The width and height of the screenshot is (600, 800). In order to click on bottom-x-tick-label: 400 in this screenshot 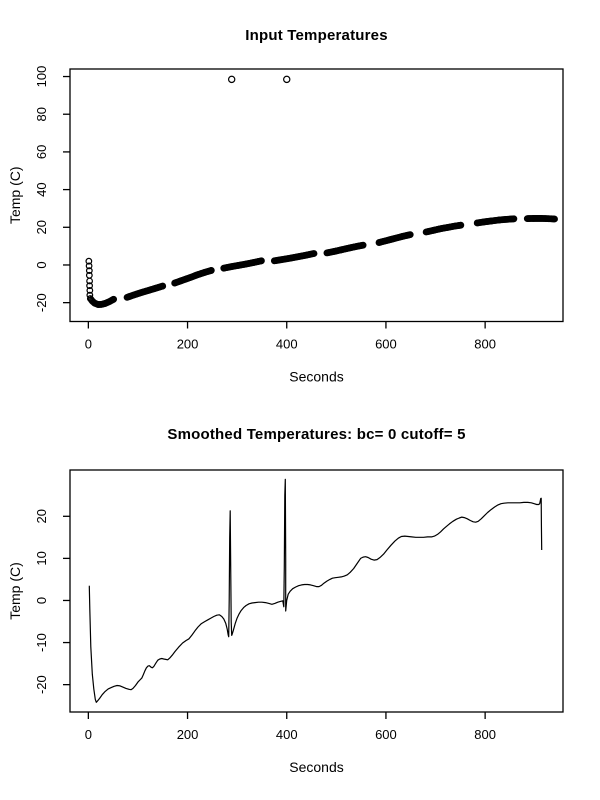, I will do `click(287, 734)`.